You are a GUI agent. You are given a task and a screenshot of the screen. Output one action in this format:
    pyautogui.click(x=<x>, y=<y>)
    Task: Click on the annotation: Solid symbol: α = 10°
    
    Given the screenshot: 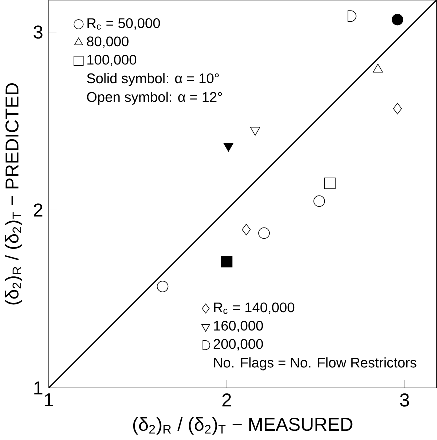 What is the action you would take?
    pyautogui.click(x=153, y=79)
    